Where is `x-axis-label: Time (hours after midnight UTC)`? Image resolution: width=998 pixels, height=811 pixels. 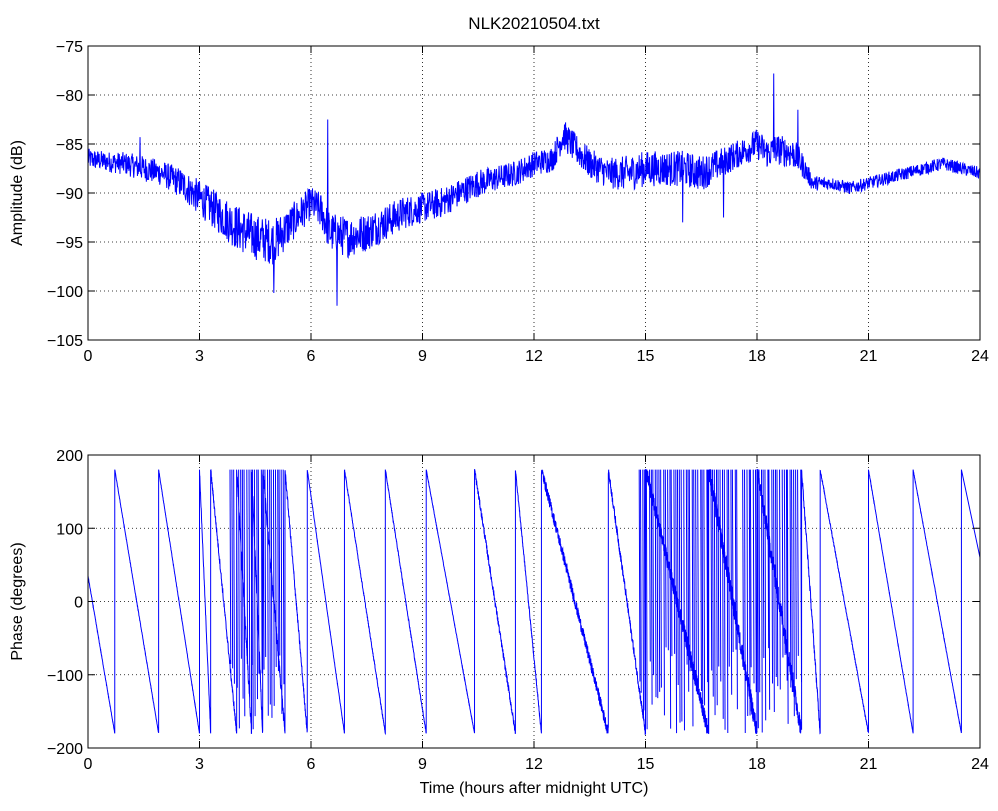
x-axis-label: Time (hours after midnight UTC) is located at coordinates (534, 788).